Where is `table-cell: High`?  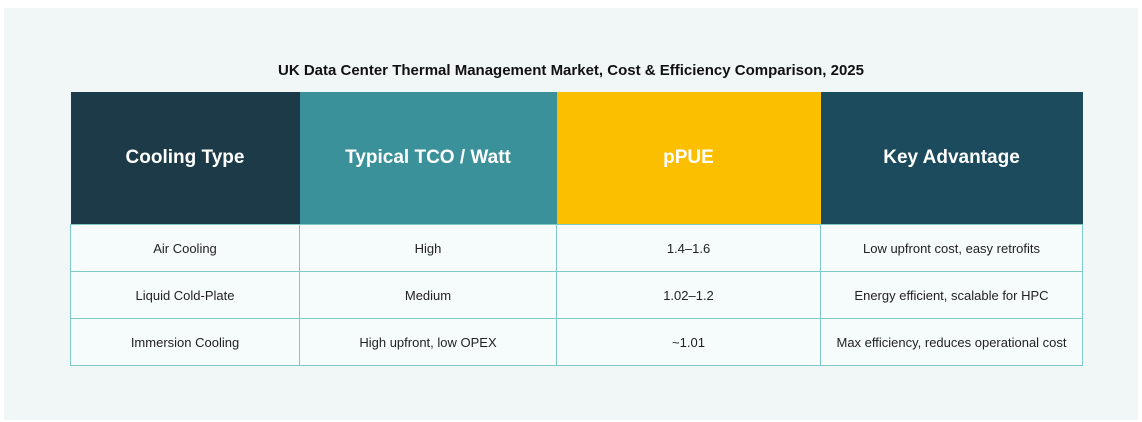
table-cell: High is located at coordinates (428, 248).